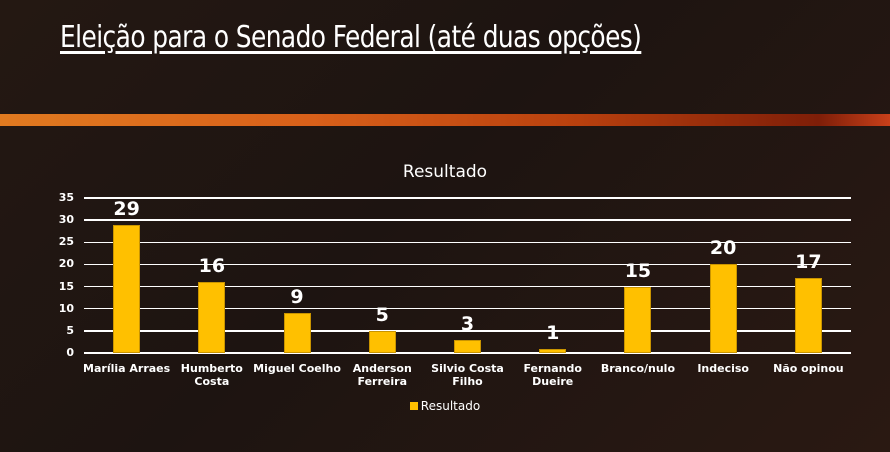 The width and height of the screenshot is (890, 452). I want to click on x-tick-label: Anderson Ferreira, so click(382, 375).